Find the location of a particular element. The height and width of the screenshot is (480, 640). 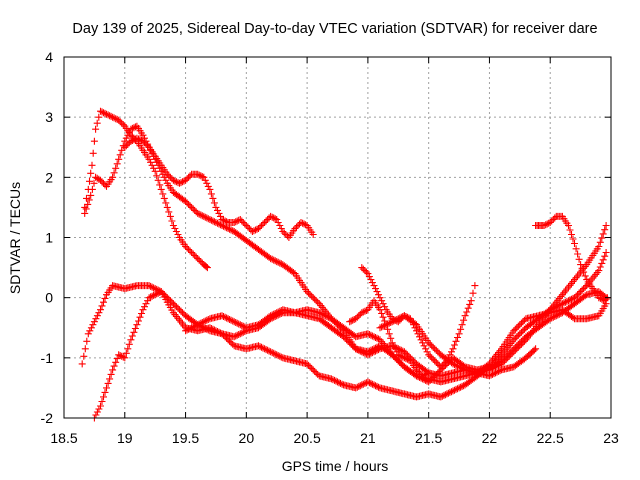

y-tick-label: -1 is located at coordinates (47, 358).